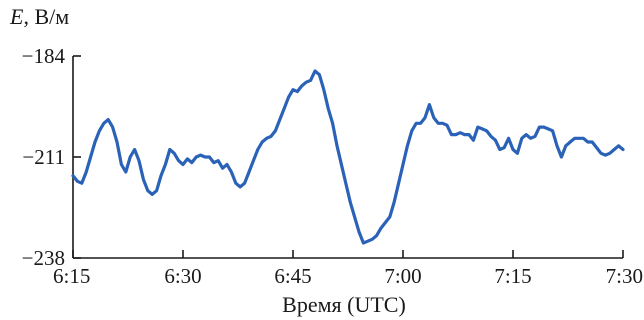 This screenshot has height=320, width=644. What do you see at coordinates (344, 304) in the screenshot?
I see `x-axis-label: Время (UTC)` at bounding box center [344, 304].